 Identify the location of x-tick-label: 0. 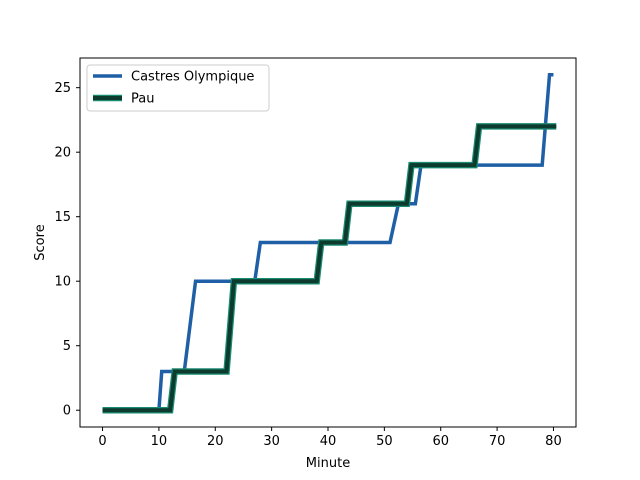
(102, 441).